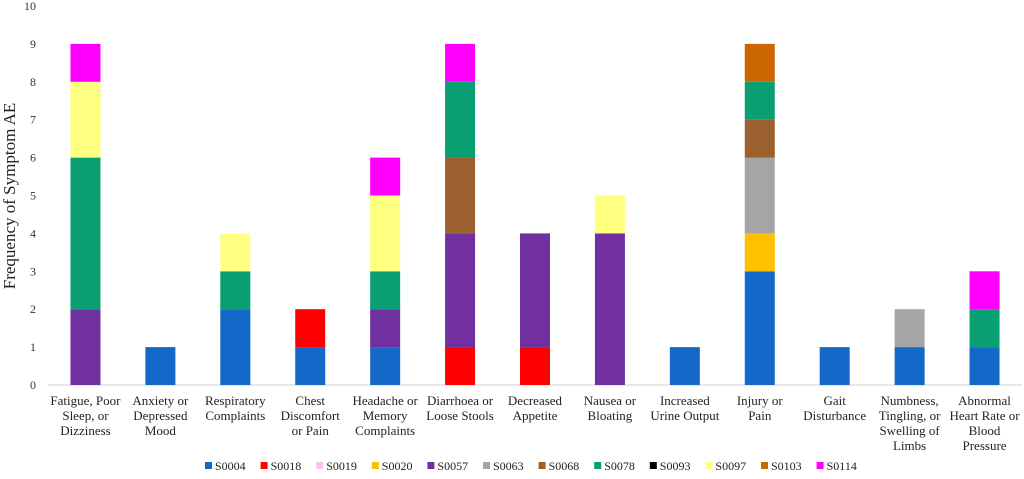 The image size is (1024, 479). Describe the element at coordinates (30, 196) in the screenshot. I see `y-axis-ticks: 0 1 2 3 4 5 6 7 8 9 10` at that location.